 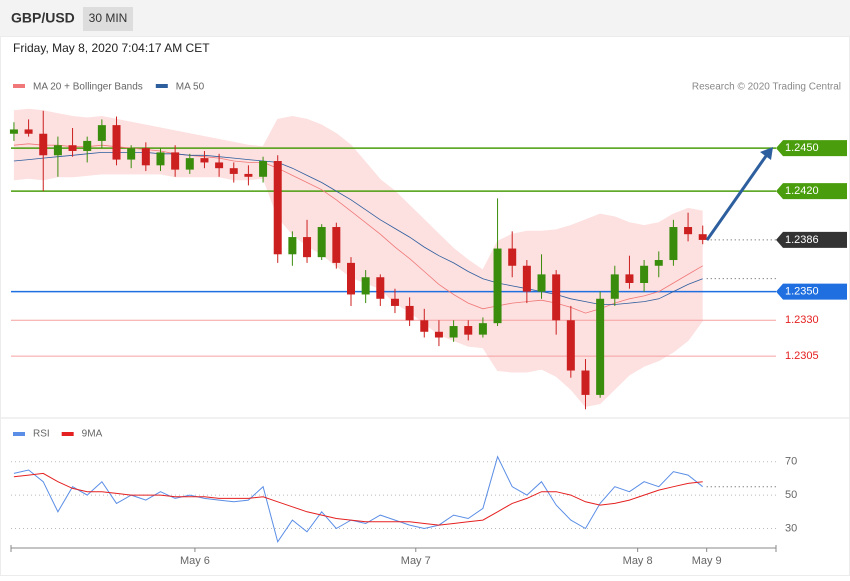 What do you see at coordinates (791, 495) in the screenshot?
I see `y-tick-label: 50` at bounding box center [791, 495].